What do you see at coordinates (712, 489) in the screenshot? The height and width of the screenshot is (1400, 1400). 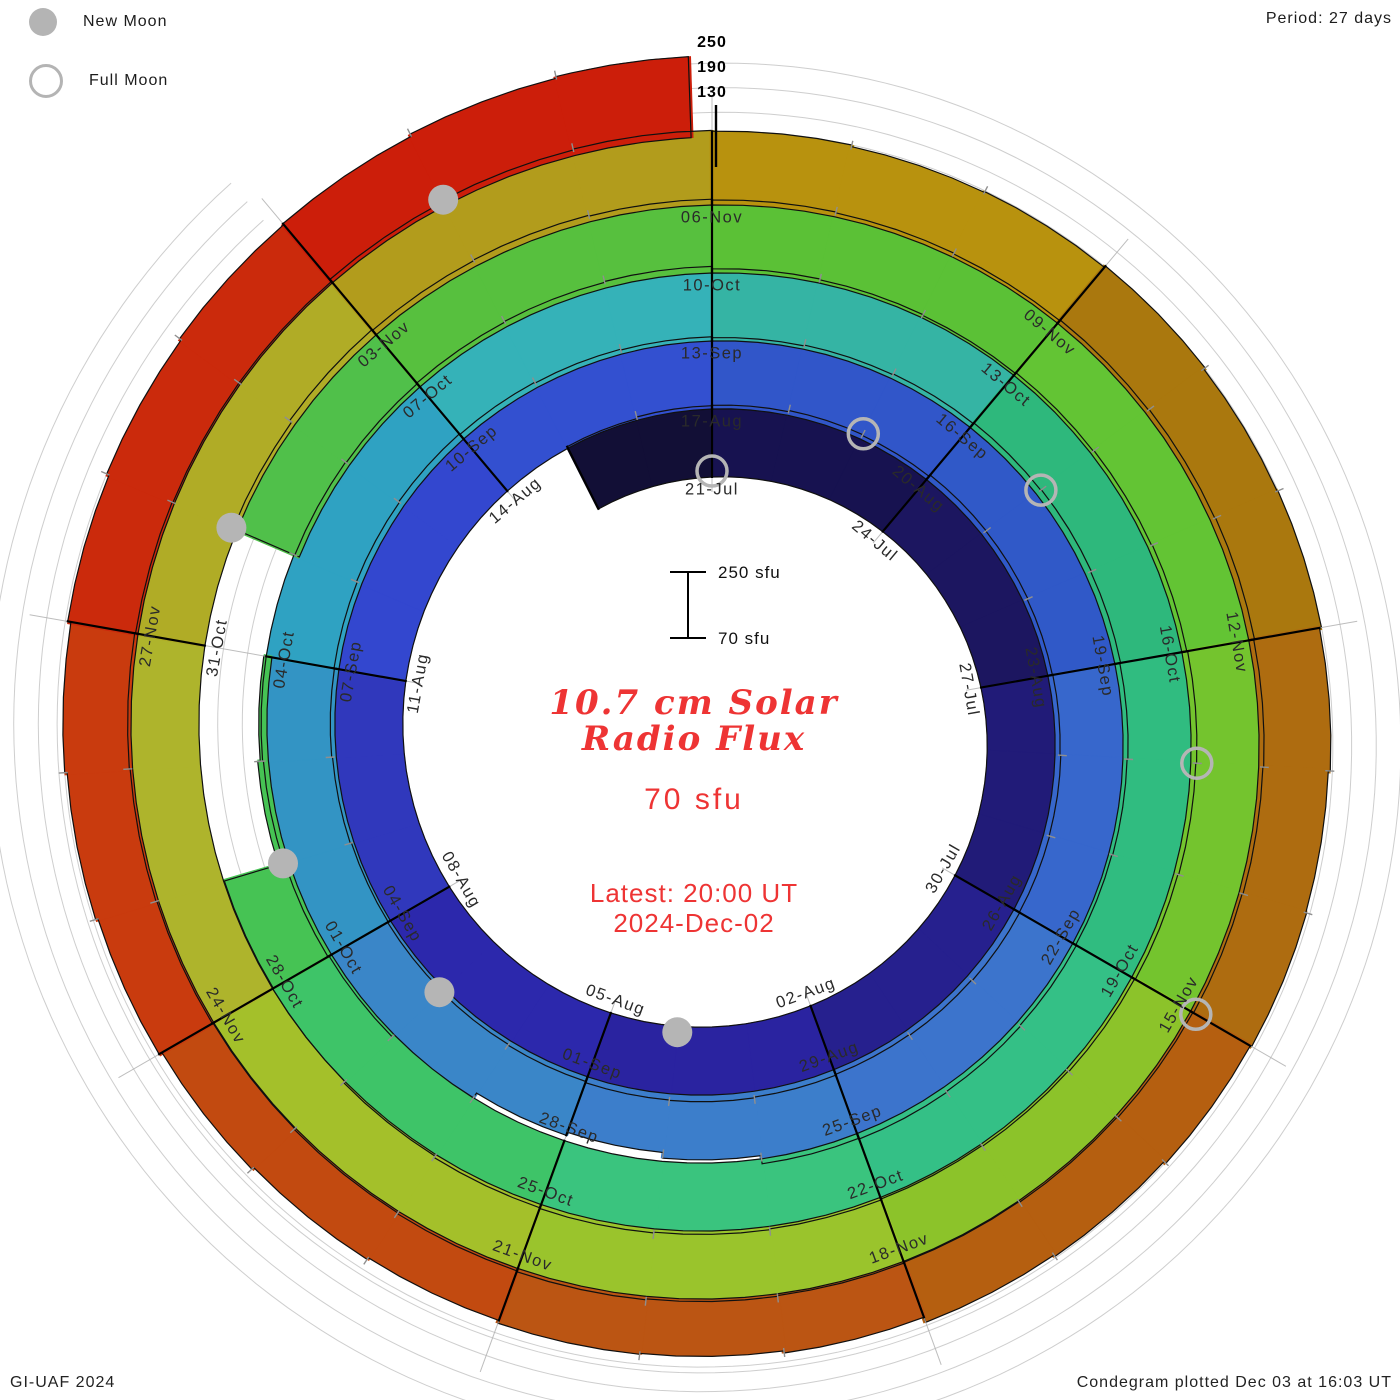 I see `date-label: 21-Jul` at bounding box center [712, 489].